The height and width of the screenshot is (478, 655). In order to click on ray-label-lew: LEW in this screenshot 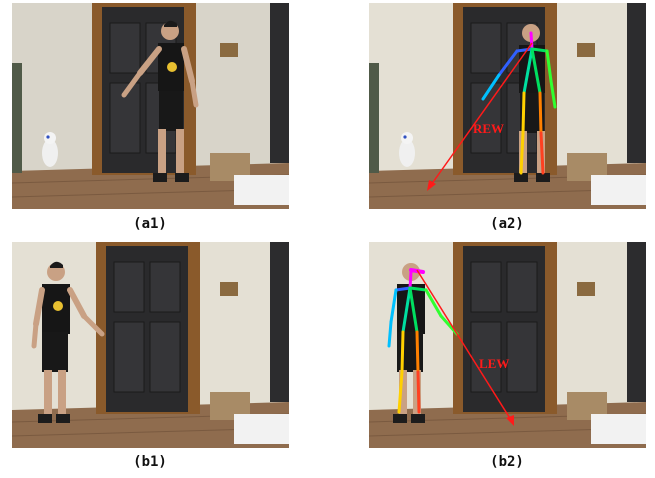, I will do `click(494, 363)`.